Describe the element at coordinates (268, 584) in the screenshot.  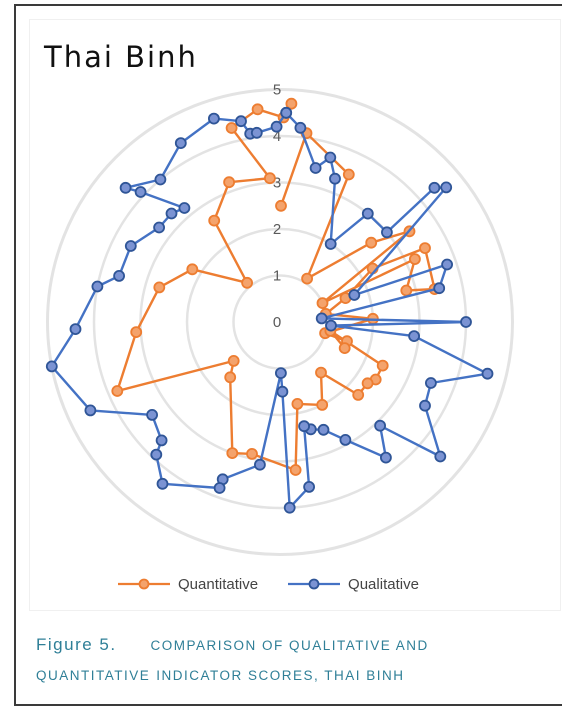
I see `legend: Quantitative Qualitative` at that location.